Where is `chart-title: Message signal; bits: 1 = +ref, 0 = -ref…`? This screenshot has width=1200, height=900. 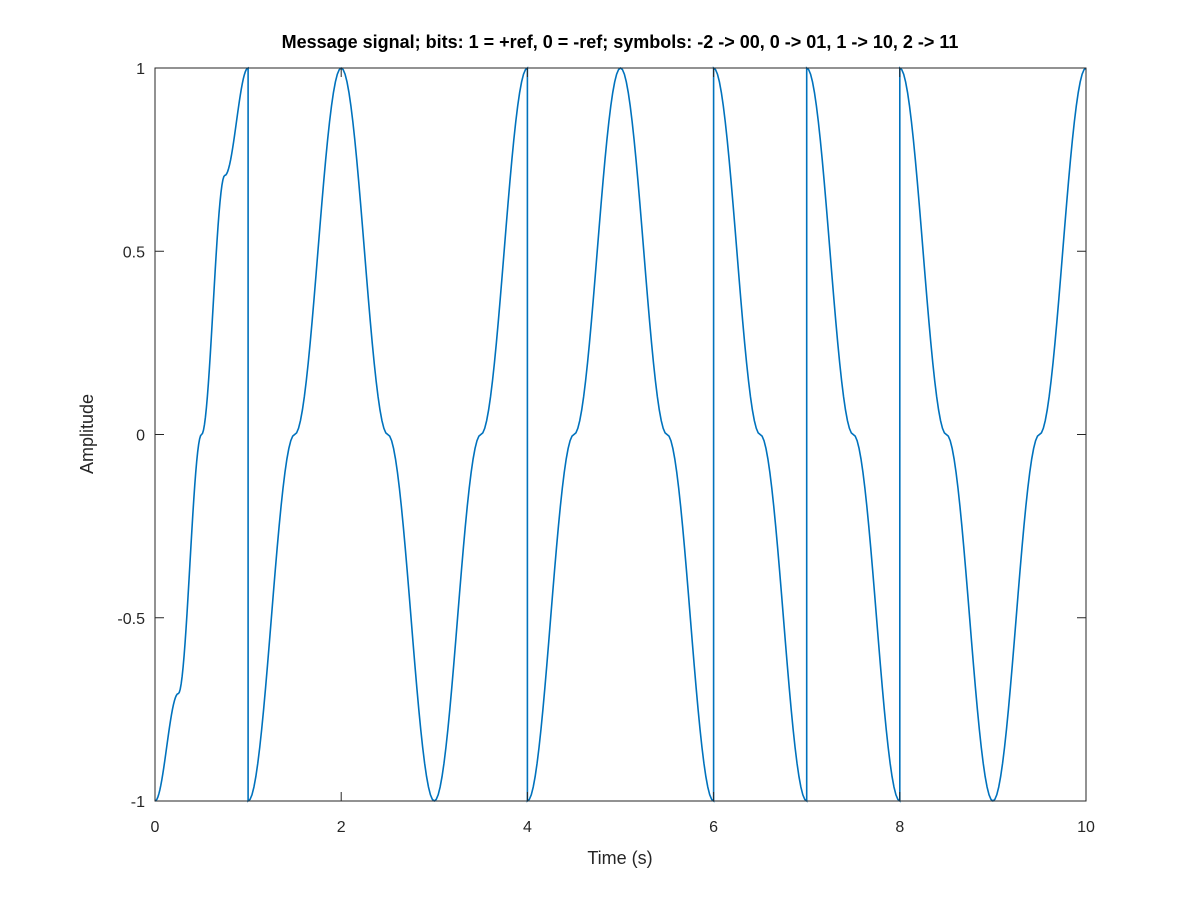
chart-title: Message signal; bits: 1 = +ref, 0 = -ref… is located at coordinates (620, 42).